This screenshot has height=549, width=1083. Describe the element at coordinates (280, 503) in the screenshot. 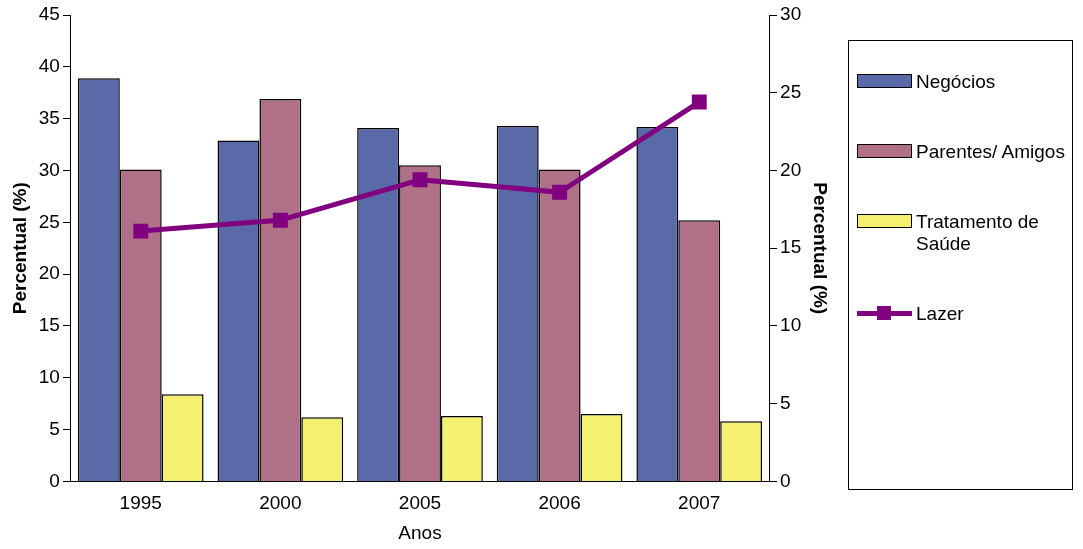

I see `x-tick-label: 2000` at that location.